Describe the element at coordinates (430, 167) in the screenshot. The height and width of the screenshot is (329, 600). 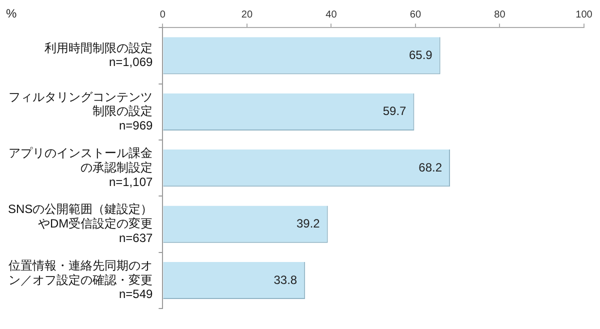
I see `data-label: 68.2` at that location.